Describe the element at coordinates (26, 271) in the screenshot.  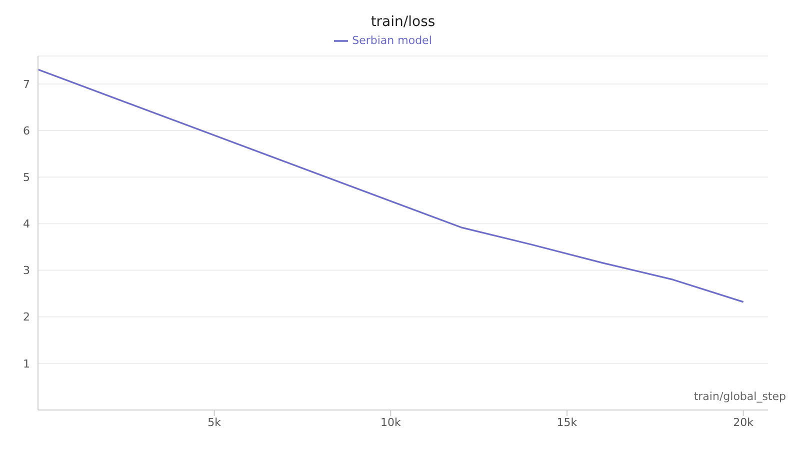
I see `y-tick-label: 3` at that location.